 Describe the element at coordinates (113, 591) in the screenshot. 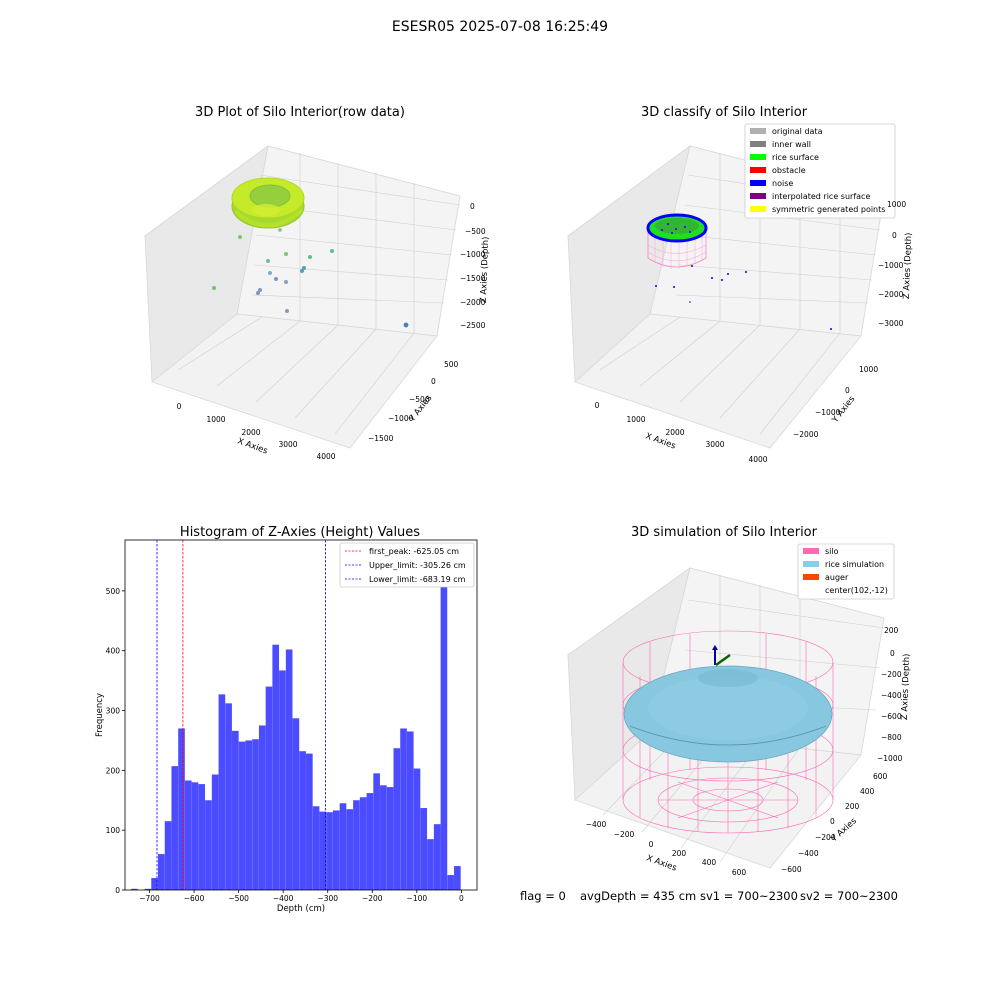

I see `y-tick-label: 500` at that location.